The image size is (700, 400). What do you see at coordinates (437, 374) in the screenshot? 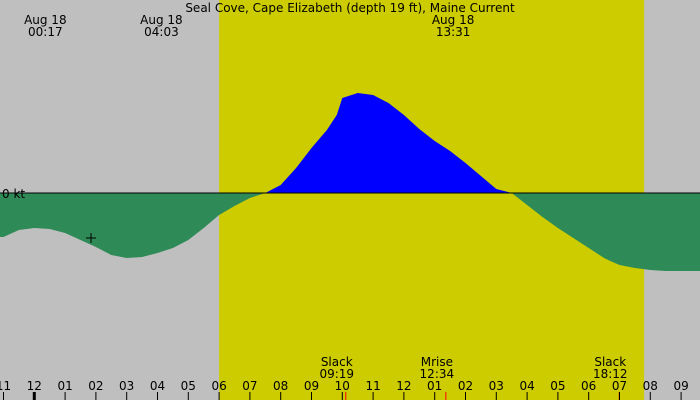
I see `bottom-marker-time-1: 12:34` at bounding box center [437, 374].